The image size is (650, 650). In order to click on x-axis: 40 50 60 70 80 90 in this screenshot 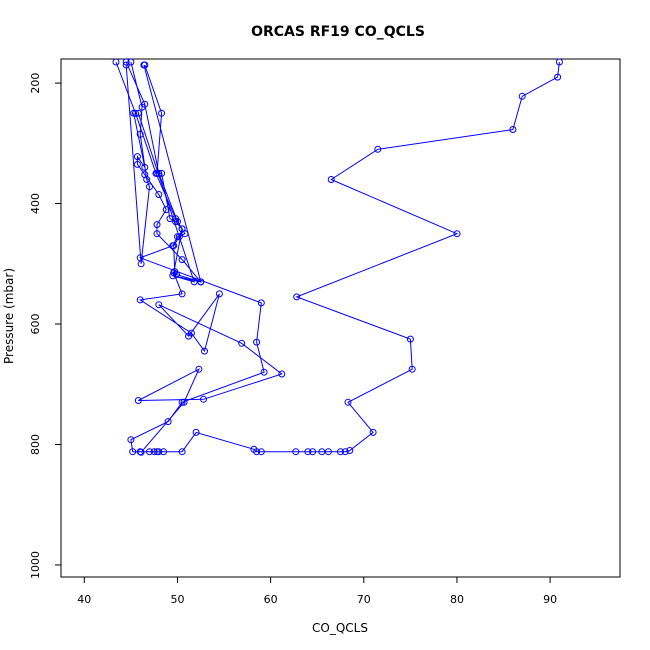, I will do `click(317, 591)`.